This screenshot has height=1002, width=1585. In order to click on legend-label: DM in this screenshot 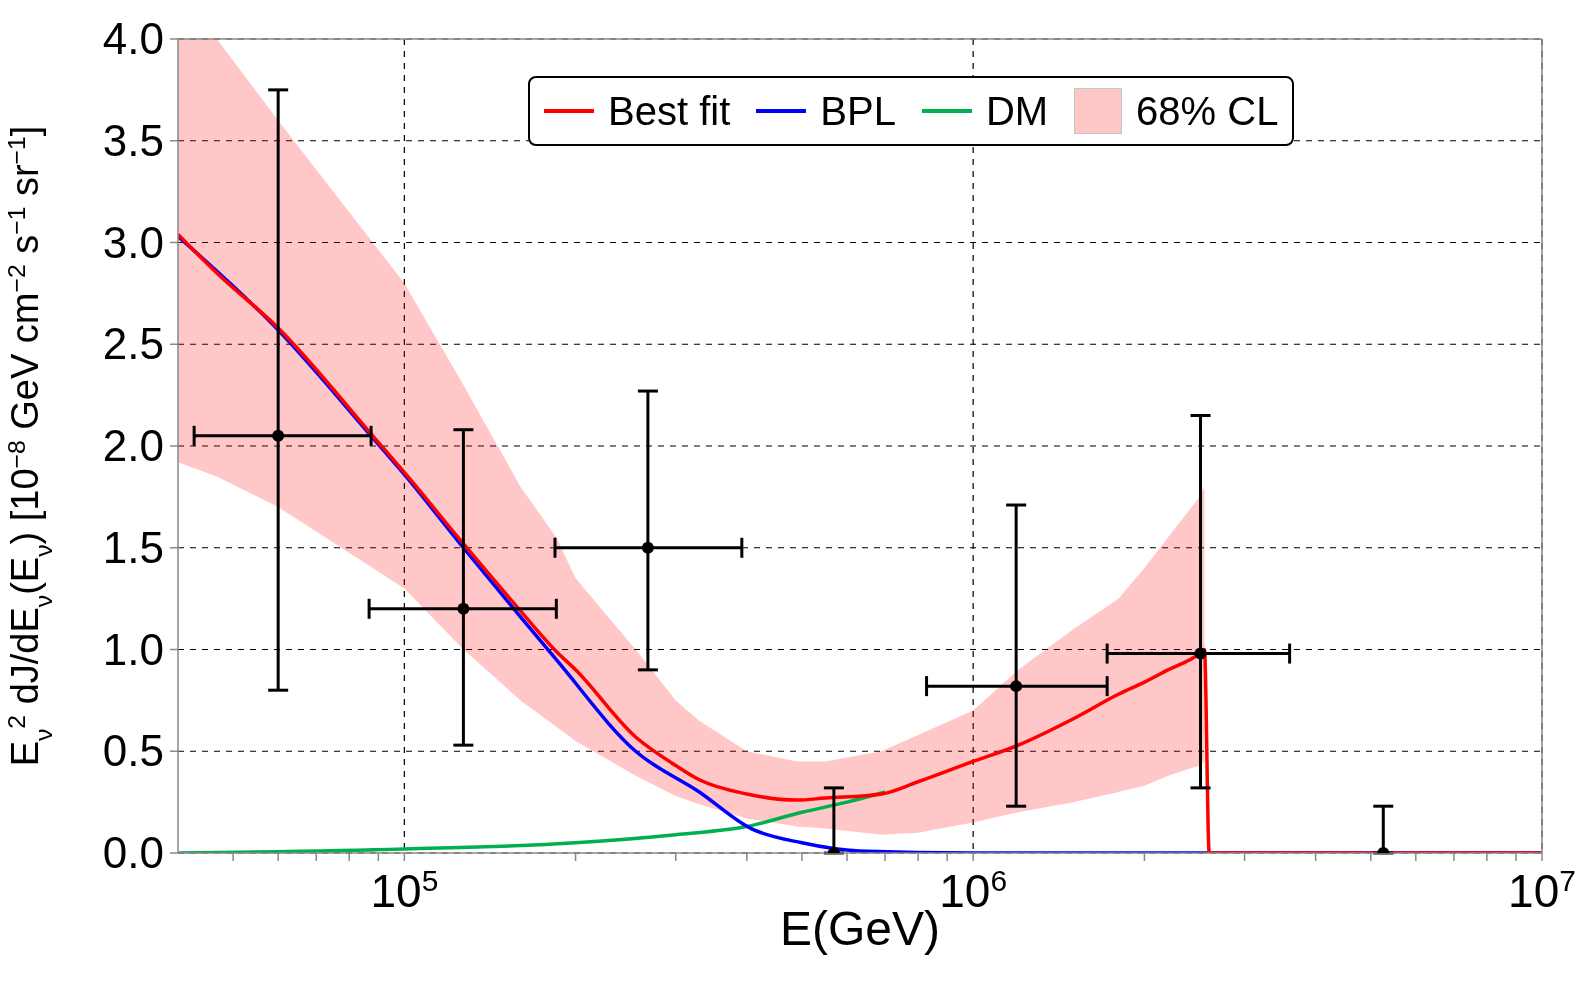, I will do `click(1017, 110)`.